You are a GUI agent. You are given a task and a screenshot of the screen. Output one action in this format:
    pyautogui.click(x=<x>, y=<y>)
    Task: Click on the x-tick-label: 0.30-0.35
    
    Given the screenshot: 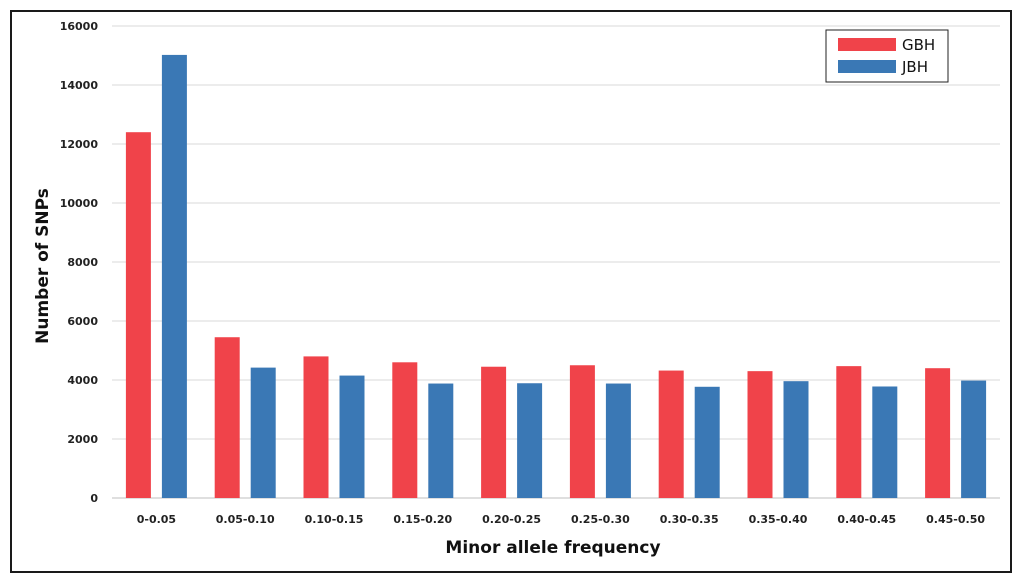 What is the action you would take?
    pyautogui.click(x=689, y=519)
    